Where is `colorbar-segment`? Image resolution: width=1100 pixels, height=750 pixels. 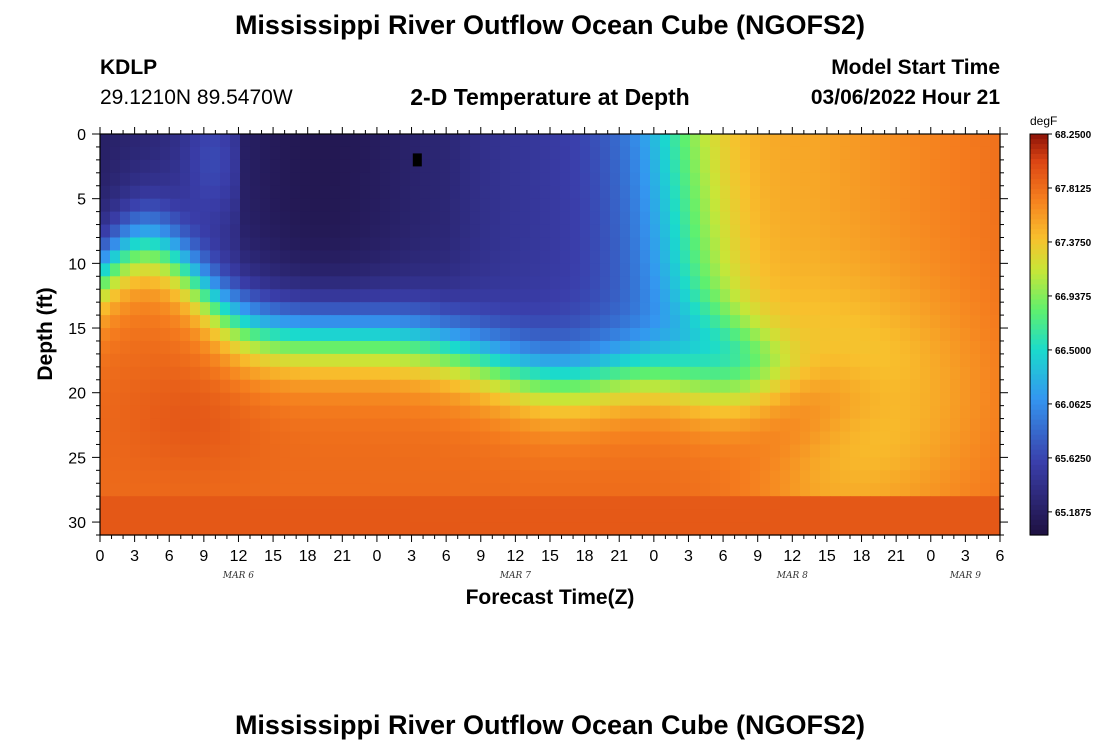
colorbar-segment is located at coordinates (1039, 282).